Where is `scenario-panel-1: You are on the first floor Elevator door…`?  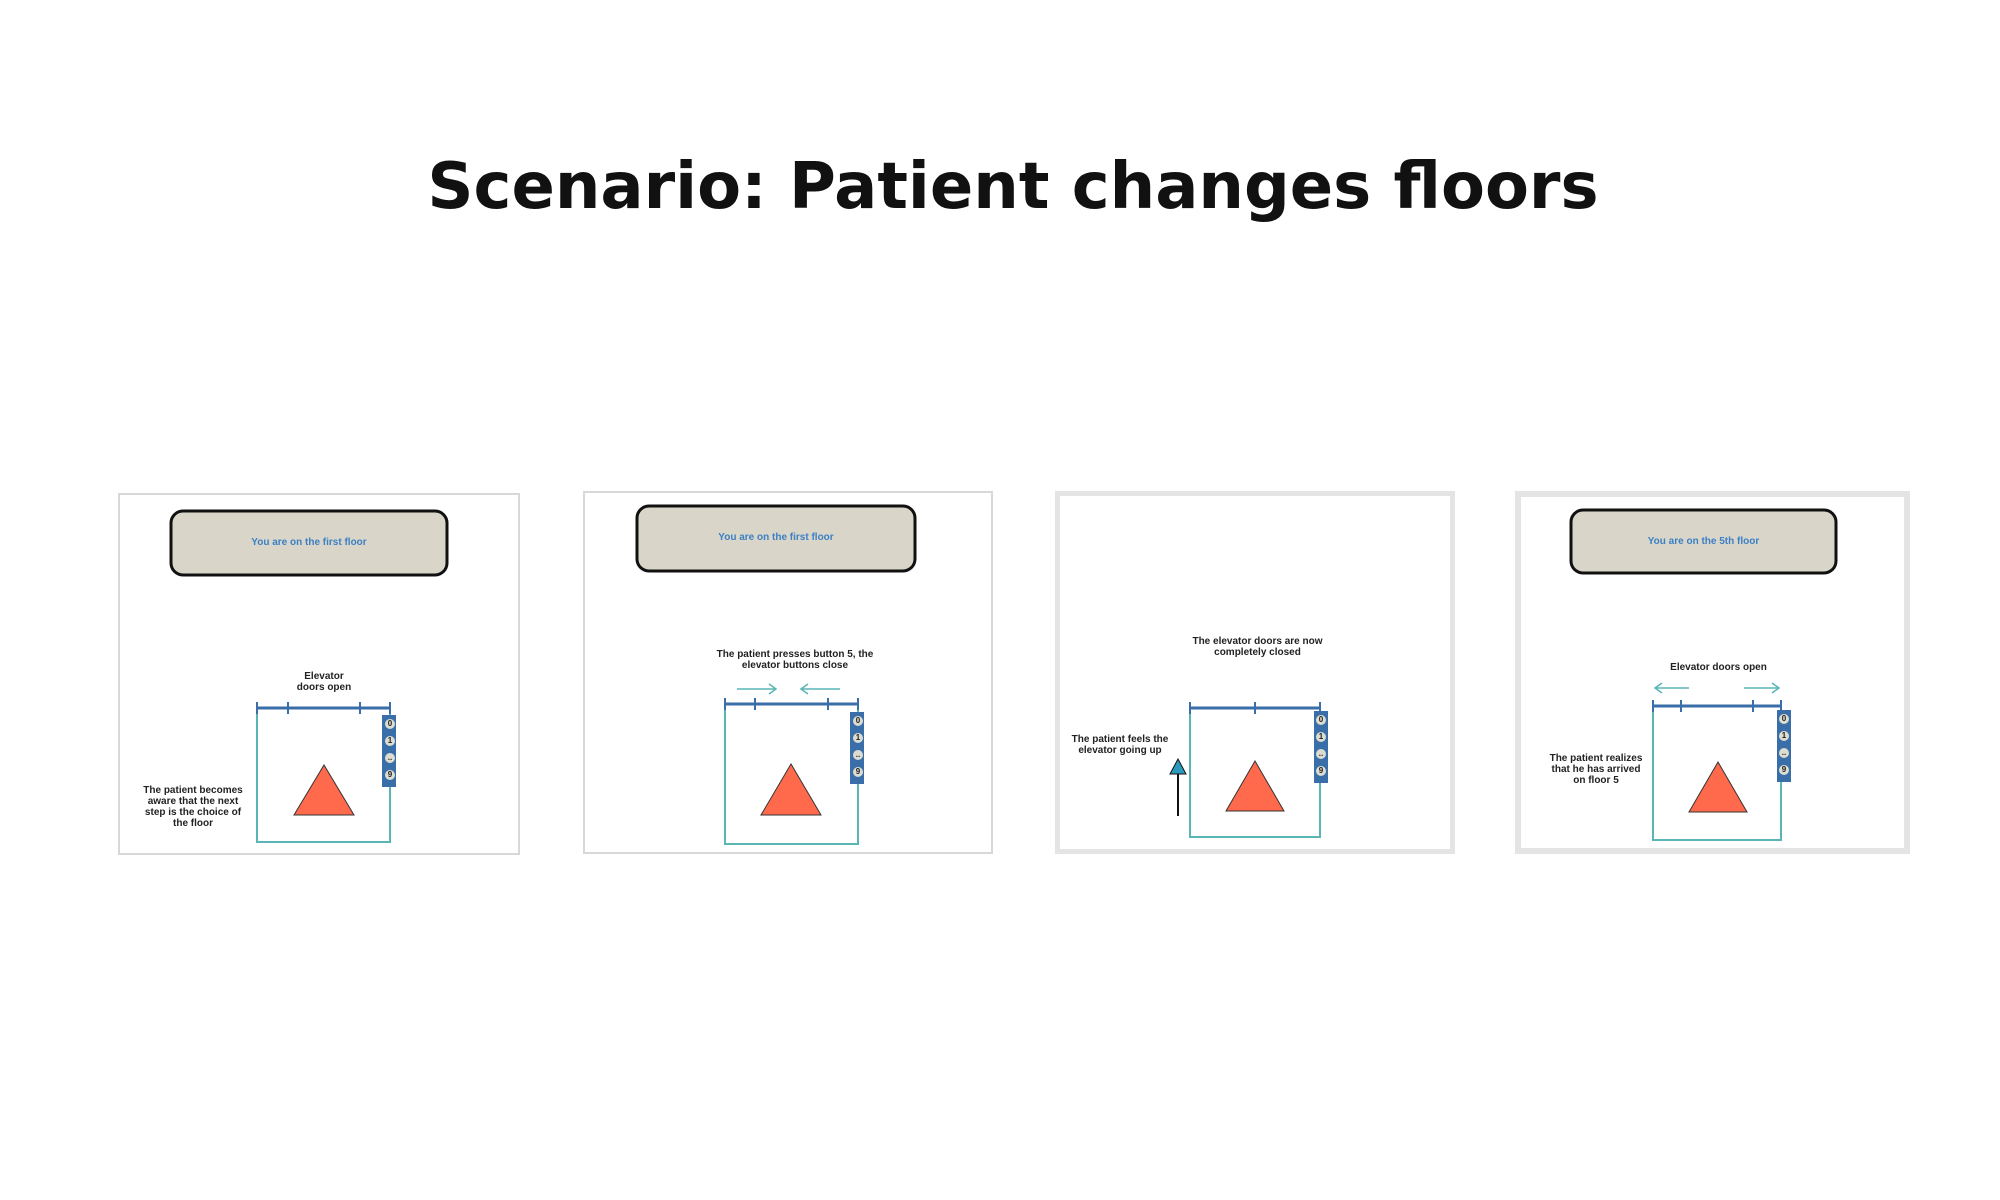 scenario-panel-1: You are on the first floor Elevator door… is located at coordinates (319, 674).